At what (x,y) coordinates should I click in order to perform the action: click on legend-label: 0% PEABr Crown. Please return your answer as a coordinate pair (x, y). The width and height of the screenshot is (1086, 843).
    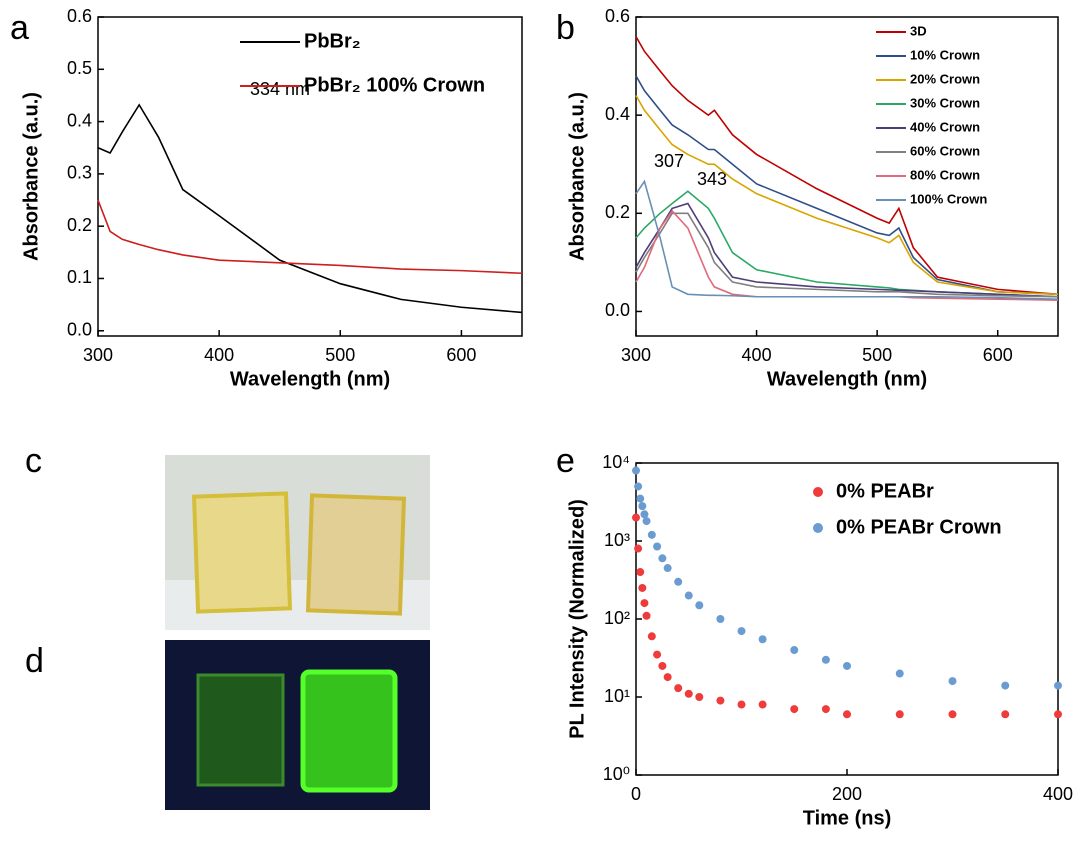
    Looking at the image, I should click on (919, 527).